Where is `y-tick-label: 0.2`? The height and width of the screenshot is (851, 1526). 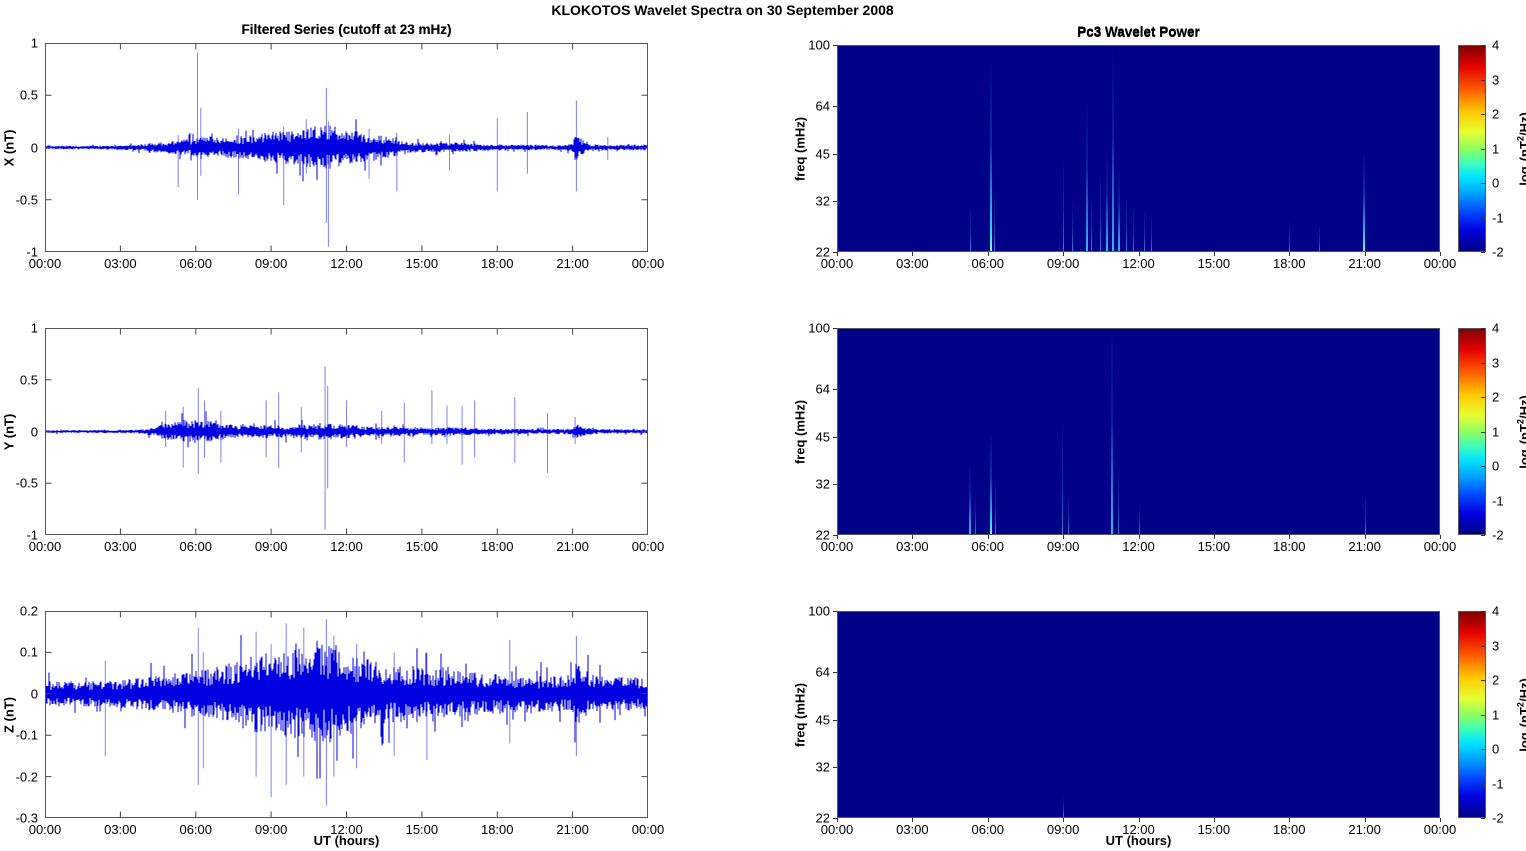 y-tick-label: 0.2 is located at coordinates (28, 611).